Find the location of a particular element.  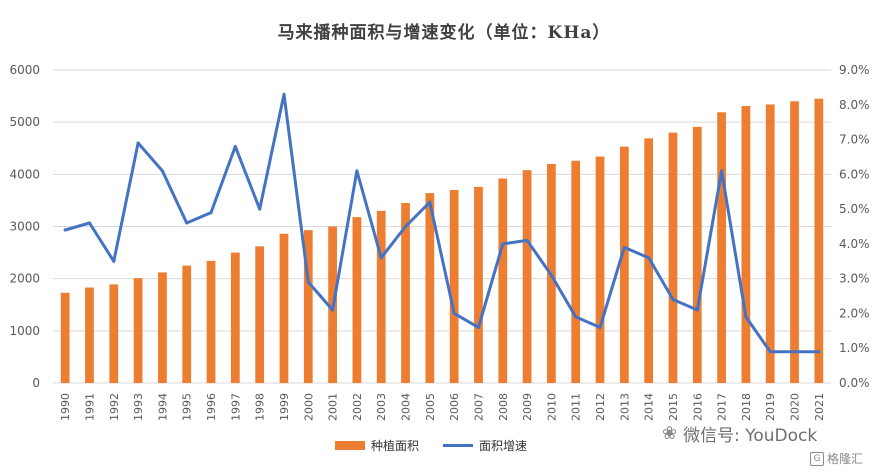

x-tick-label: 2010 is located at coordinates (551, 407).